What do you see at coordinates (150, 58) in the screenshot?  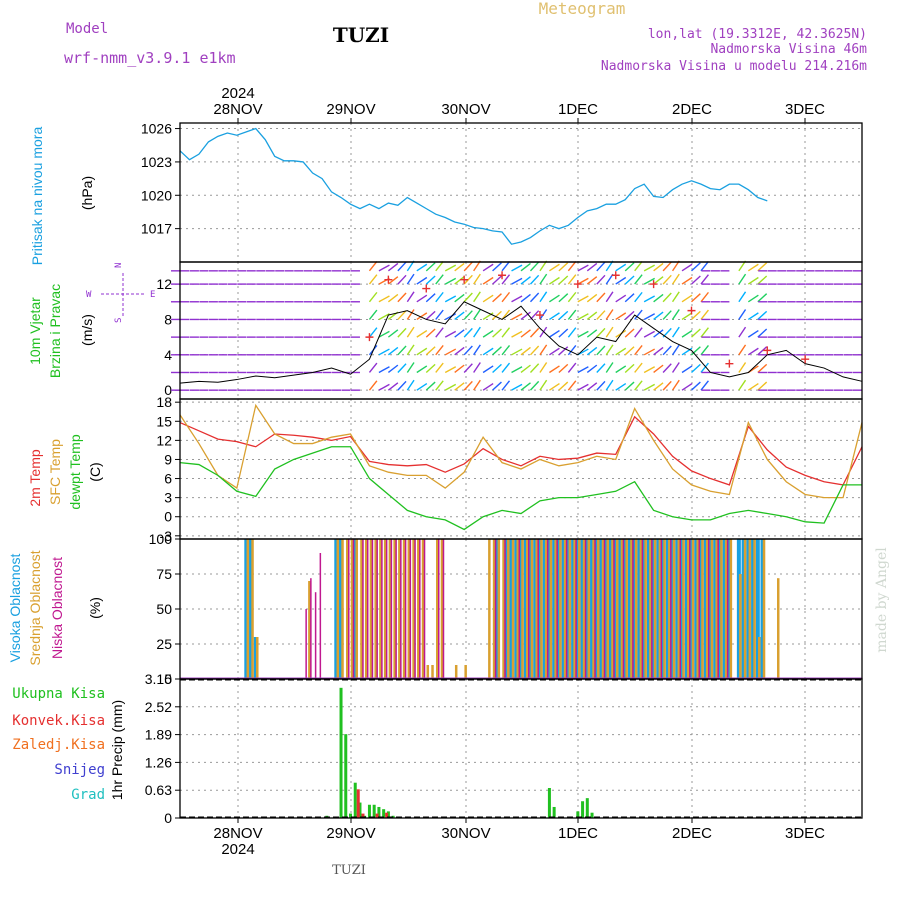 I see `model-name: wrf-nmm_v3.9.1 e1km` at bounding box center [150, 58].